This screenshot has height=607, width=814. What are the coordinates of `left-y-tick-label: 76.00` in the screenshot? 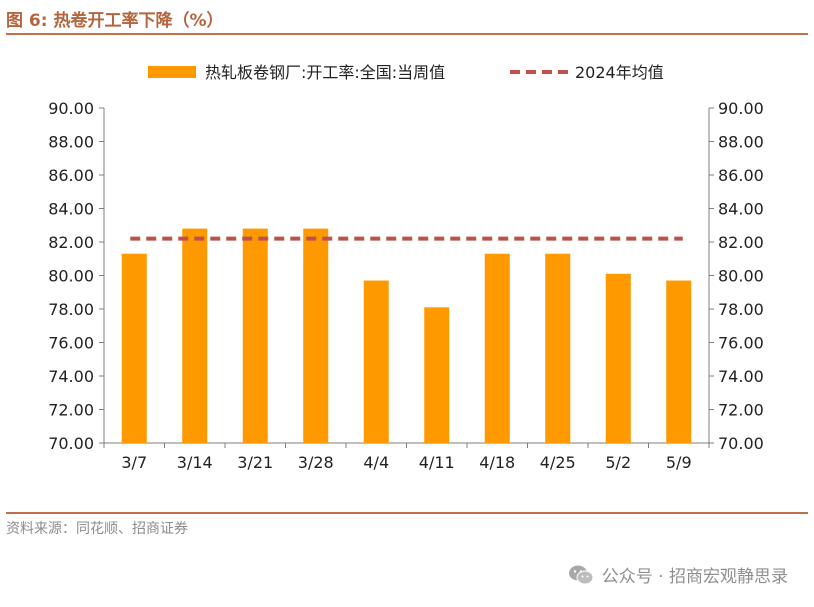 It's located at (71, 343).